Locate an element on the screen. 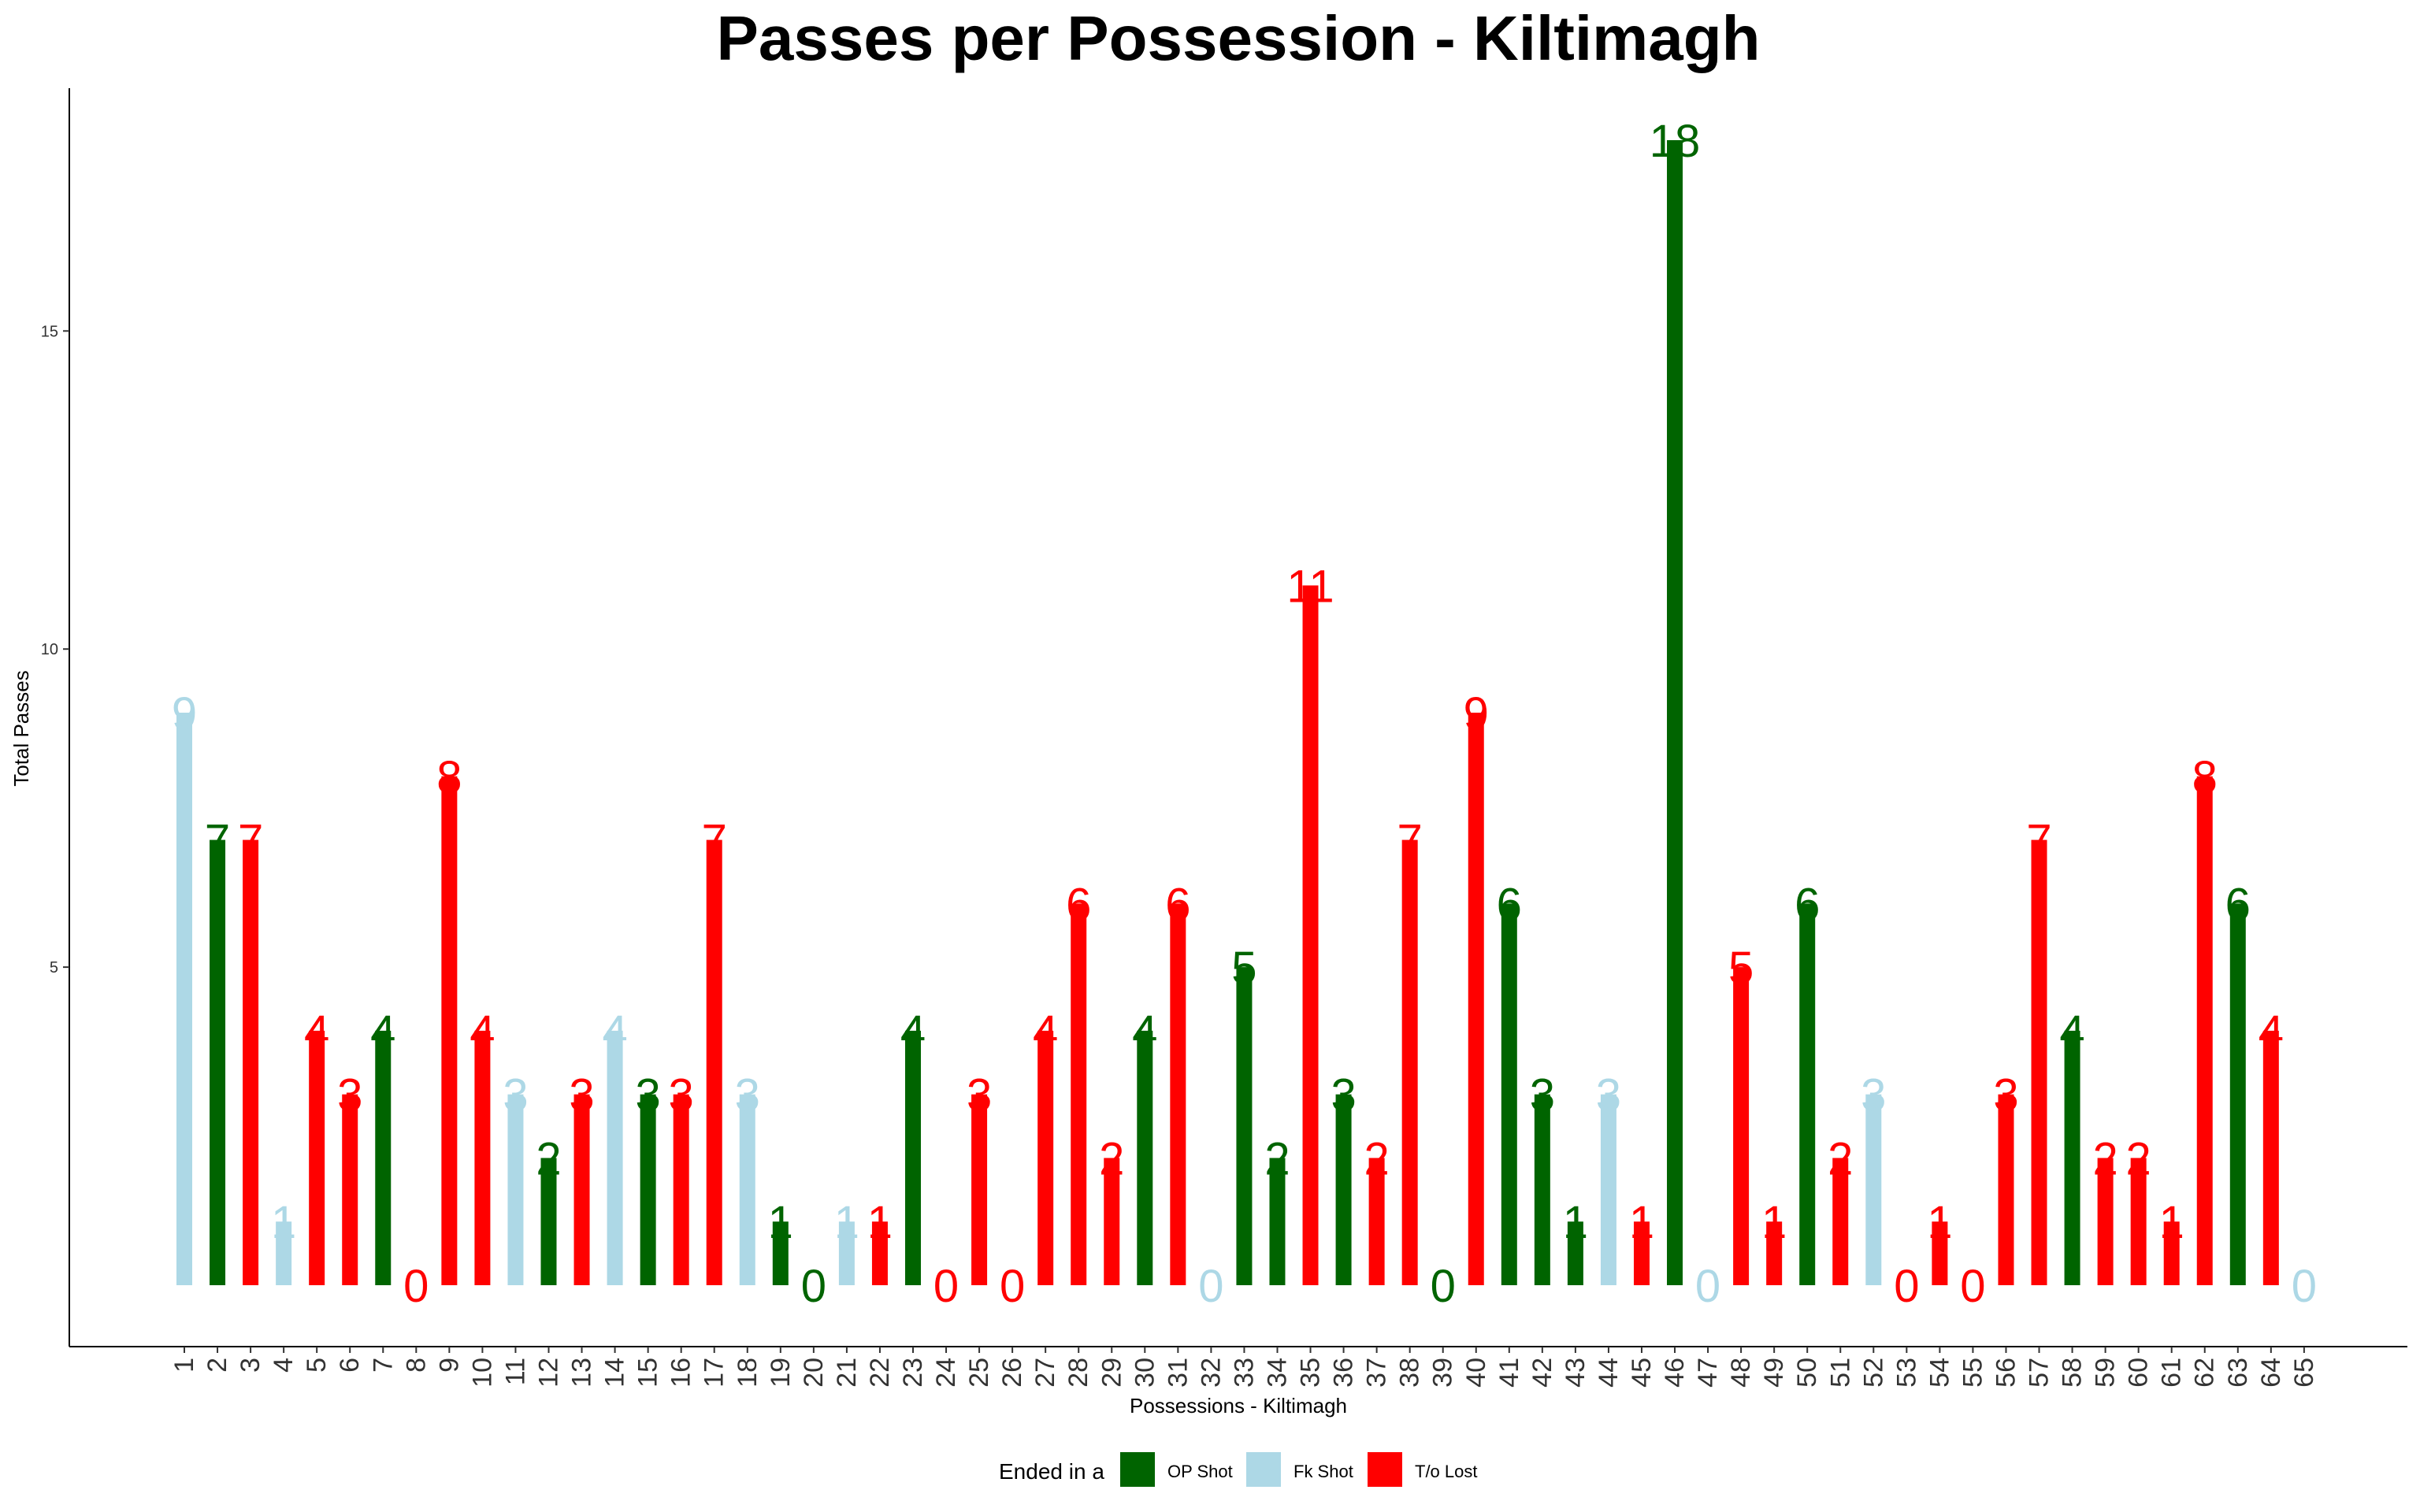  data-label-62: 8 is located at coordinates (2205, 777).